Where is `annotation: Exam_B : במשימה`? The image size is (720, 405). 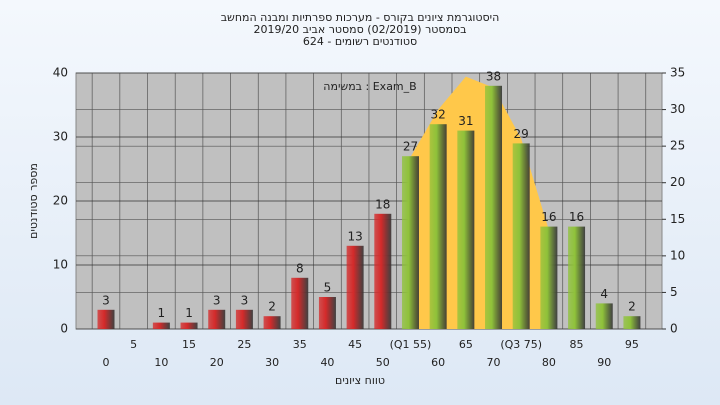
annotation: Exam_B : במשימה is located at coordinates (369, 86).